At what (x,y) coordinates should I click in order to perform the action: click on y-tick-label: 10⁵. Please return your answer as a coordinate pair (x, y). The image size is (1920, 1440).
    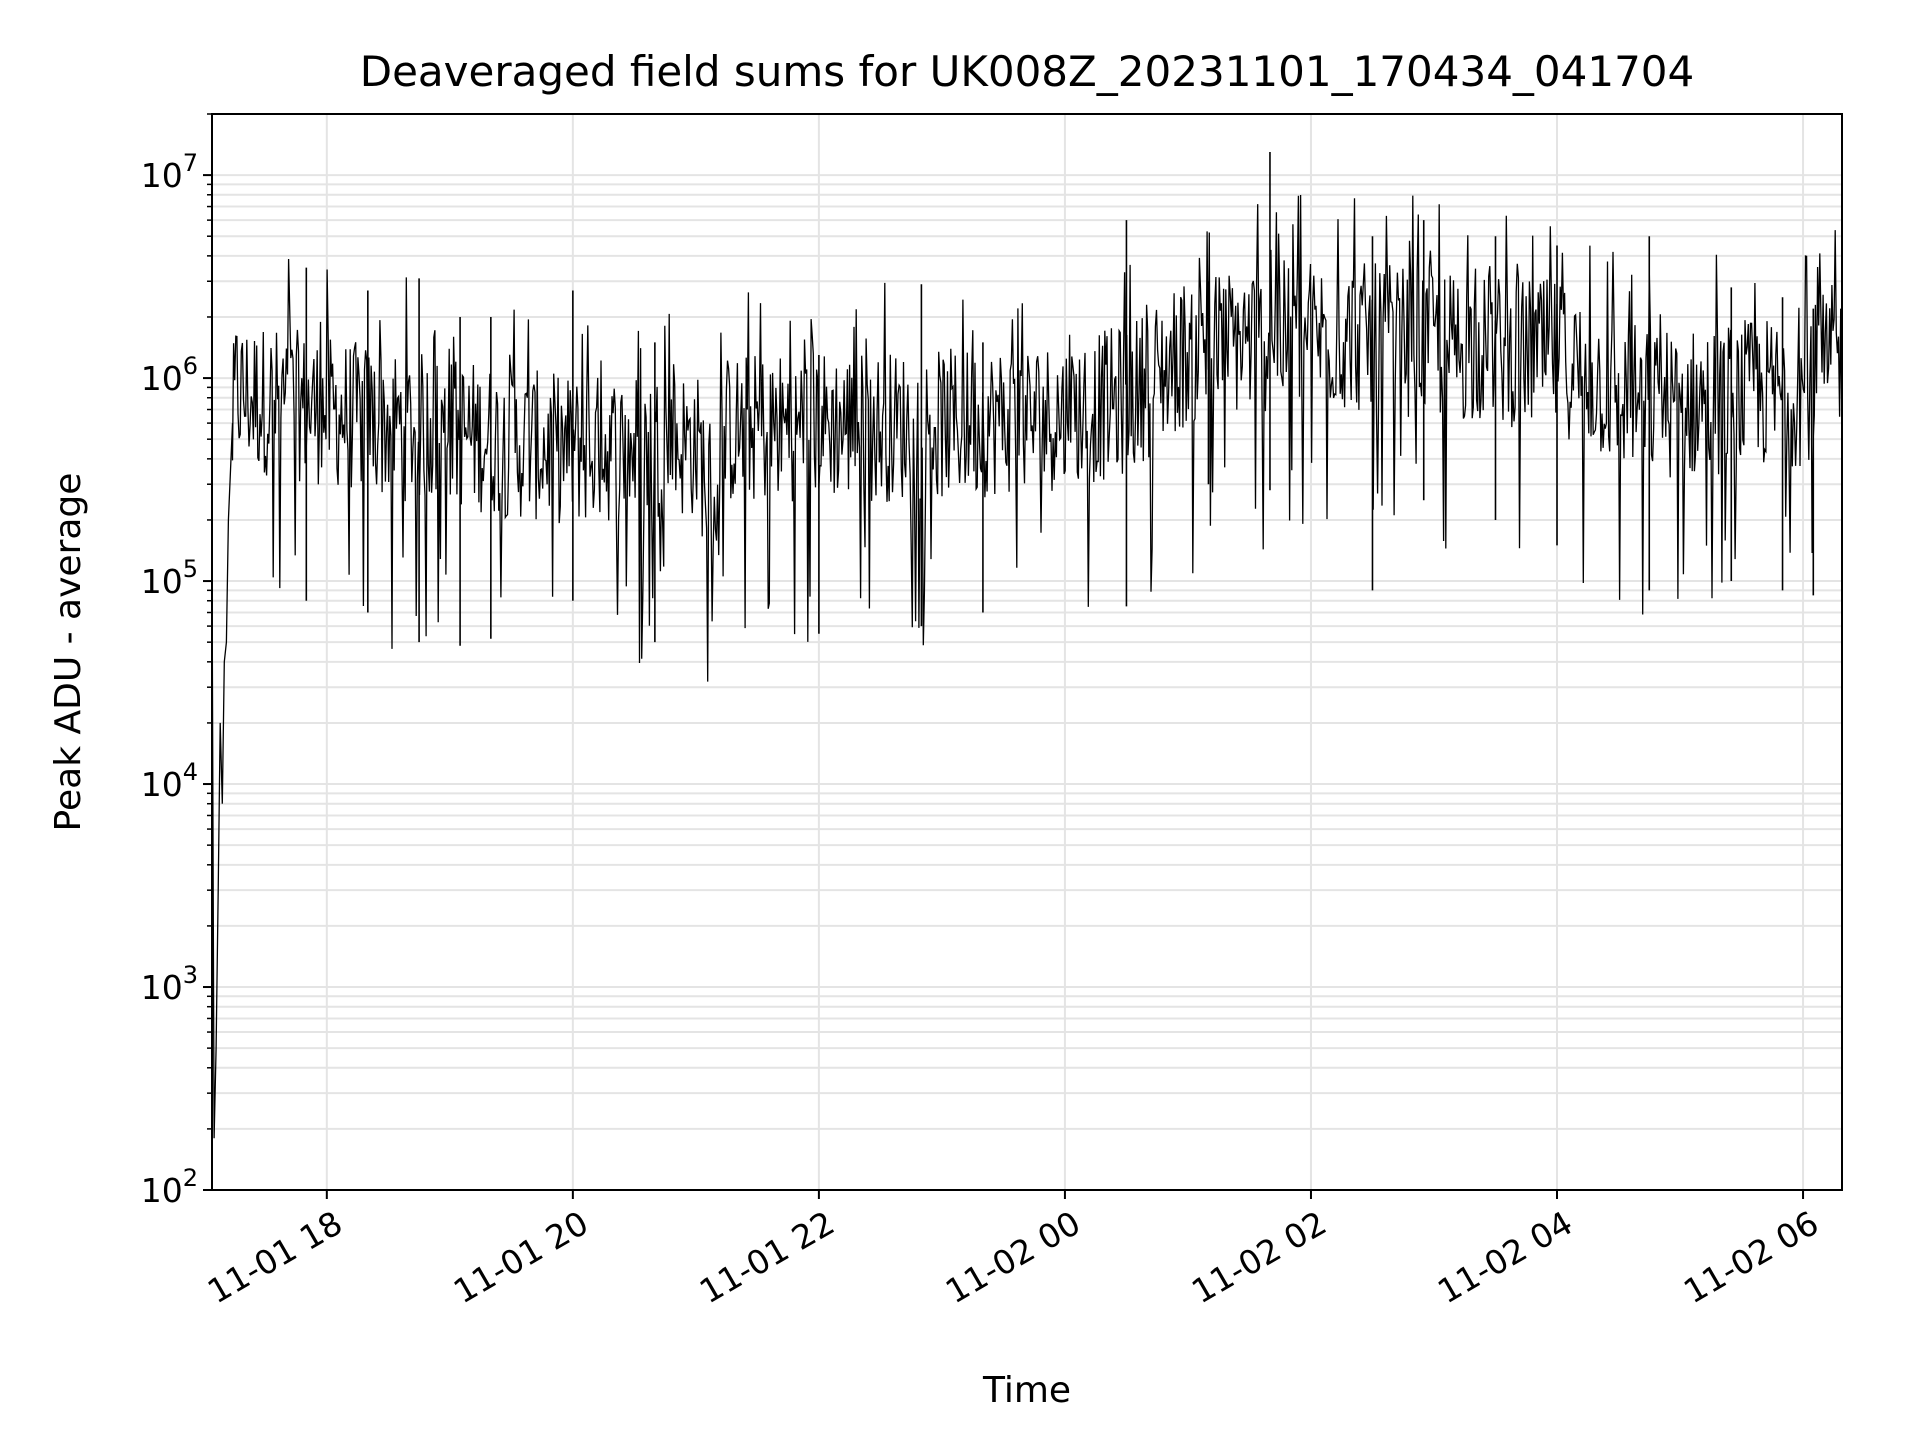
    Looking at the image, I should click on (169, 578).